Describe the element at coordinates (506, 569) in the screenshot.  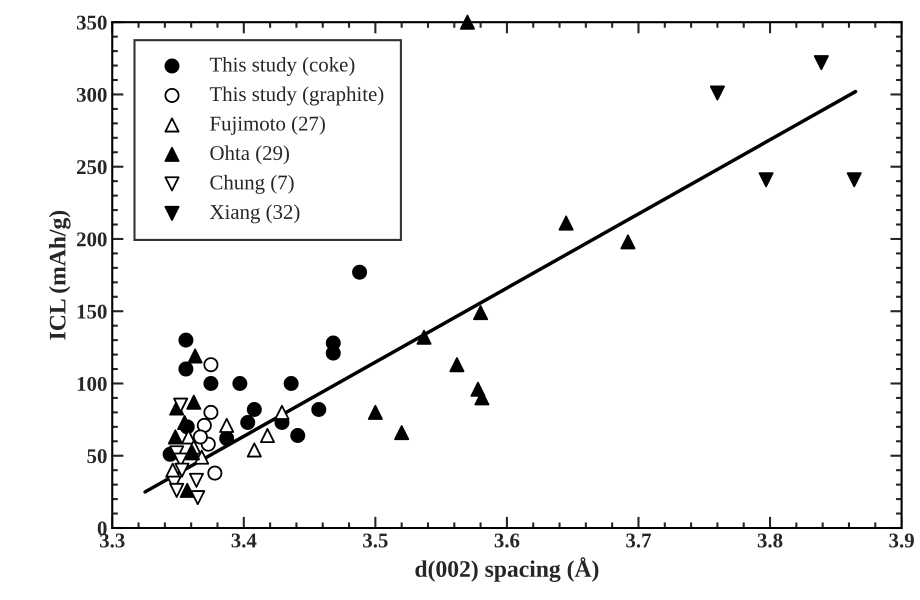
I see `x-axis-title: d(002) spacing (Å)` at that location.